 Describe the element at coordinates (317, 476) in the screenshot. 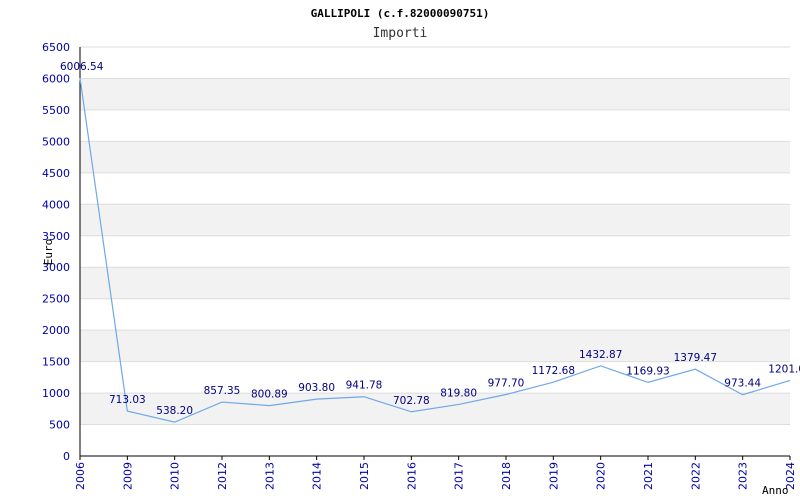

I see `x-tick-label: 2014` at that location.